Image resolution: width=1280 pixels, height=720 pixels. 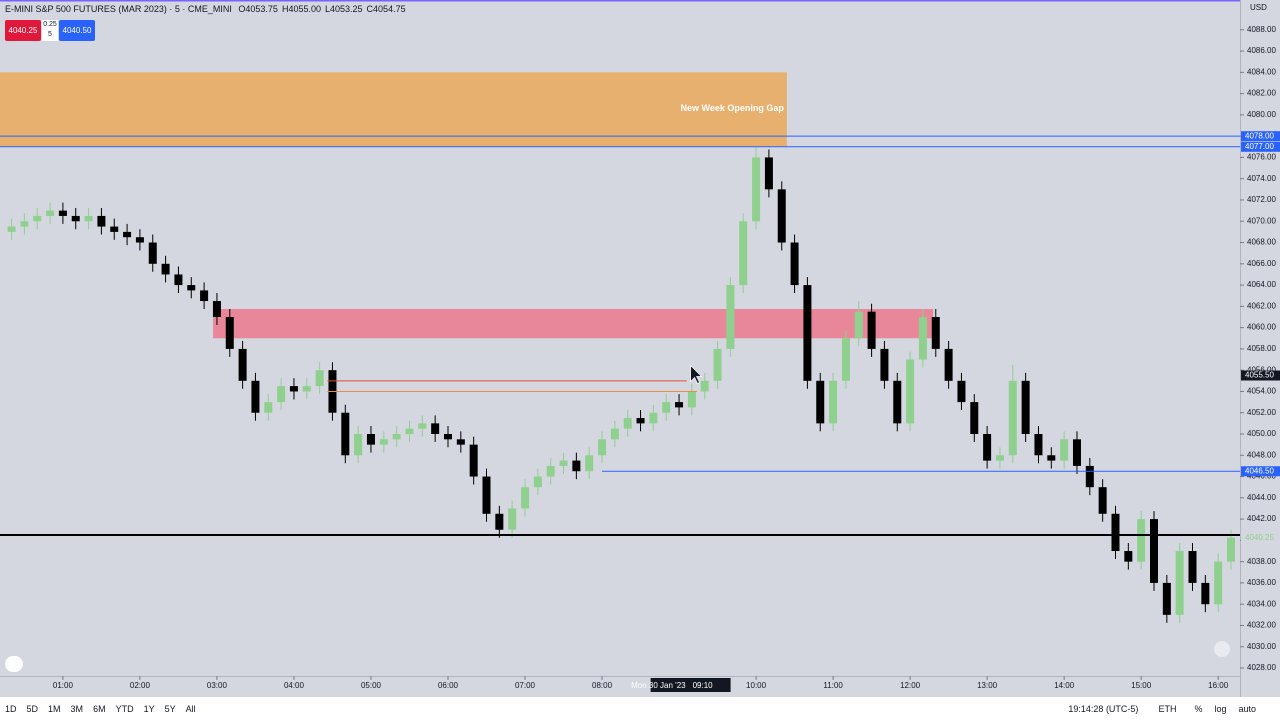 What do you see at coordinates (1261, 220) in the screenshot?
I see `y-tick-label: 4070.00` at bounding box center [1261, 220].